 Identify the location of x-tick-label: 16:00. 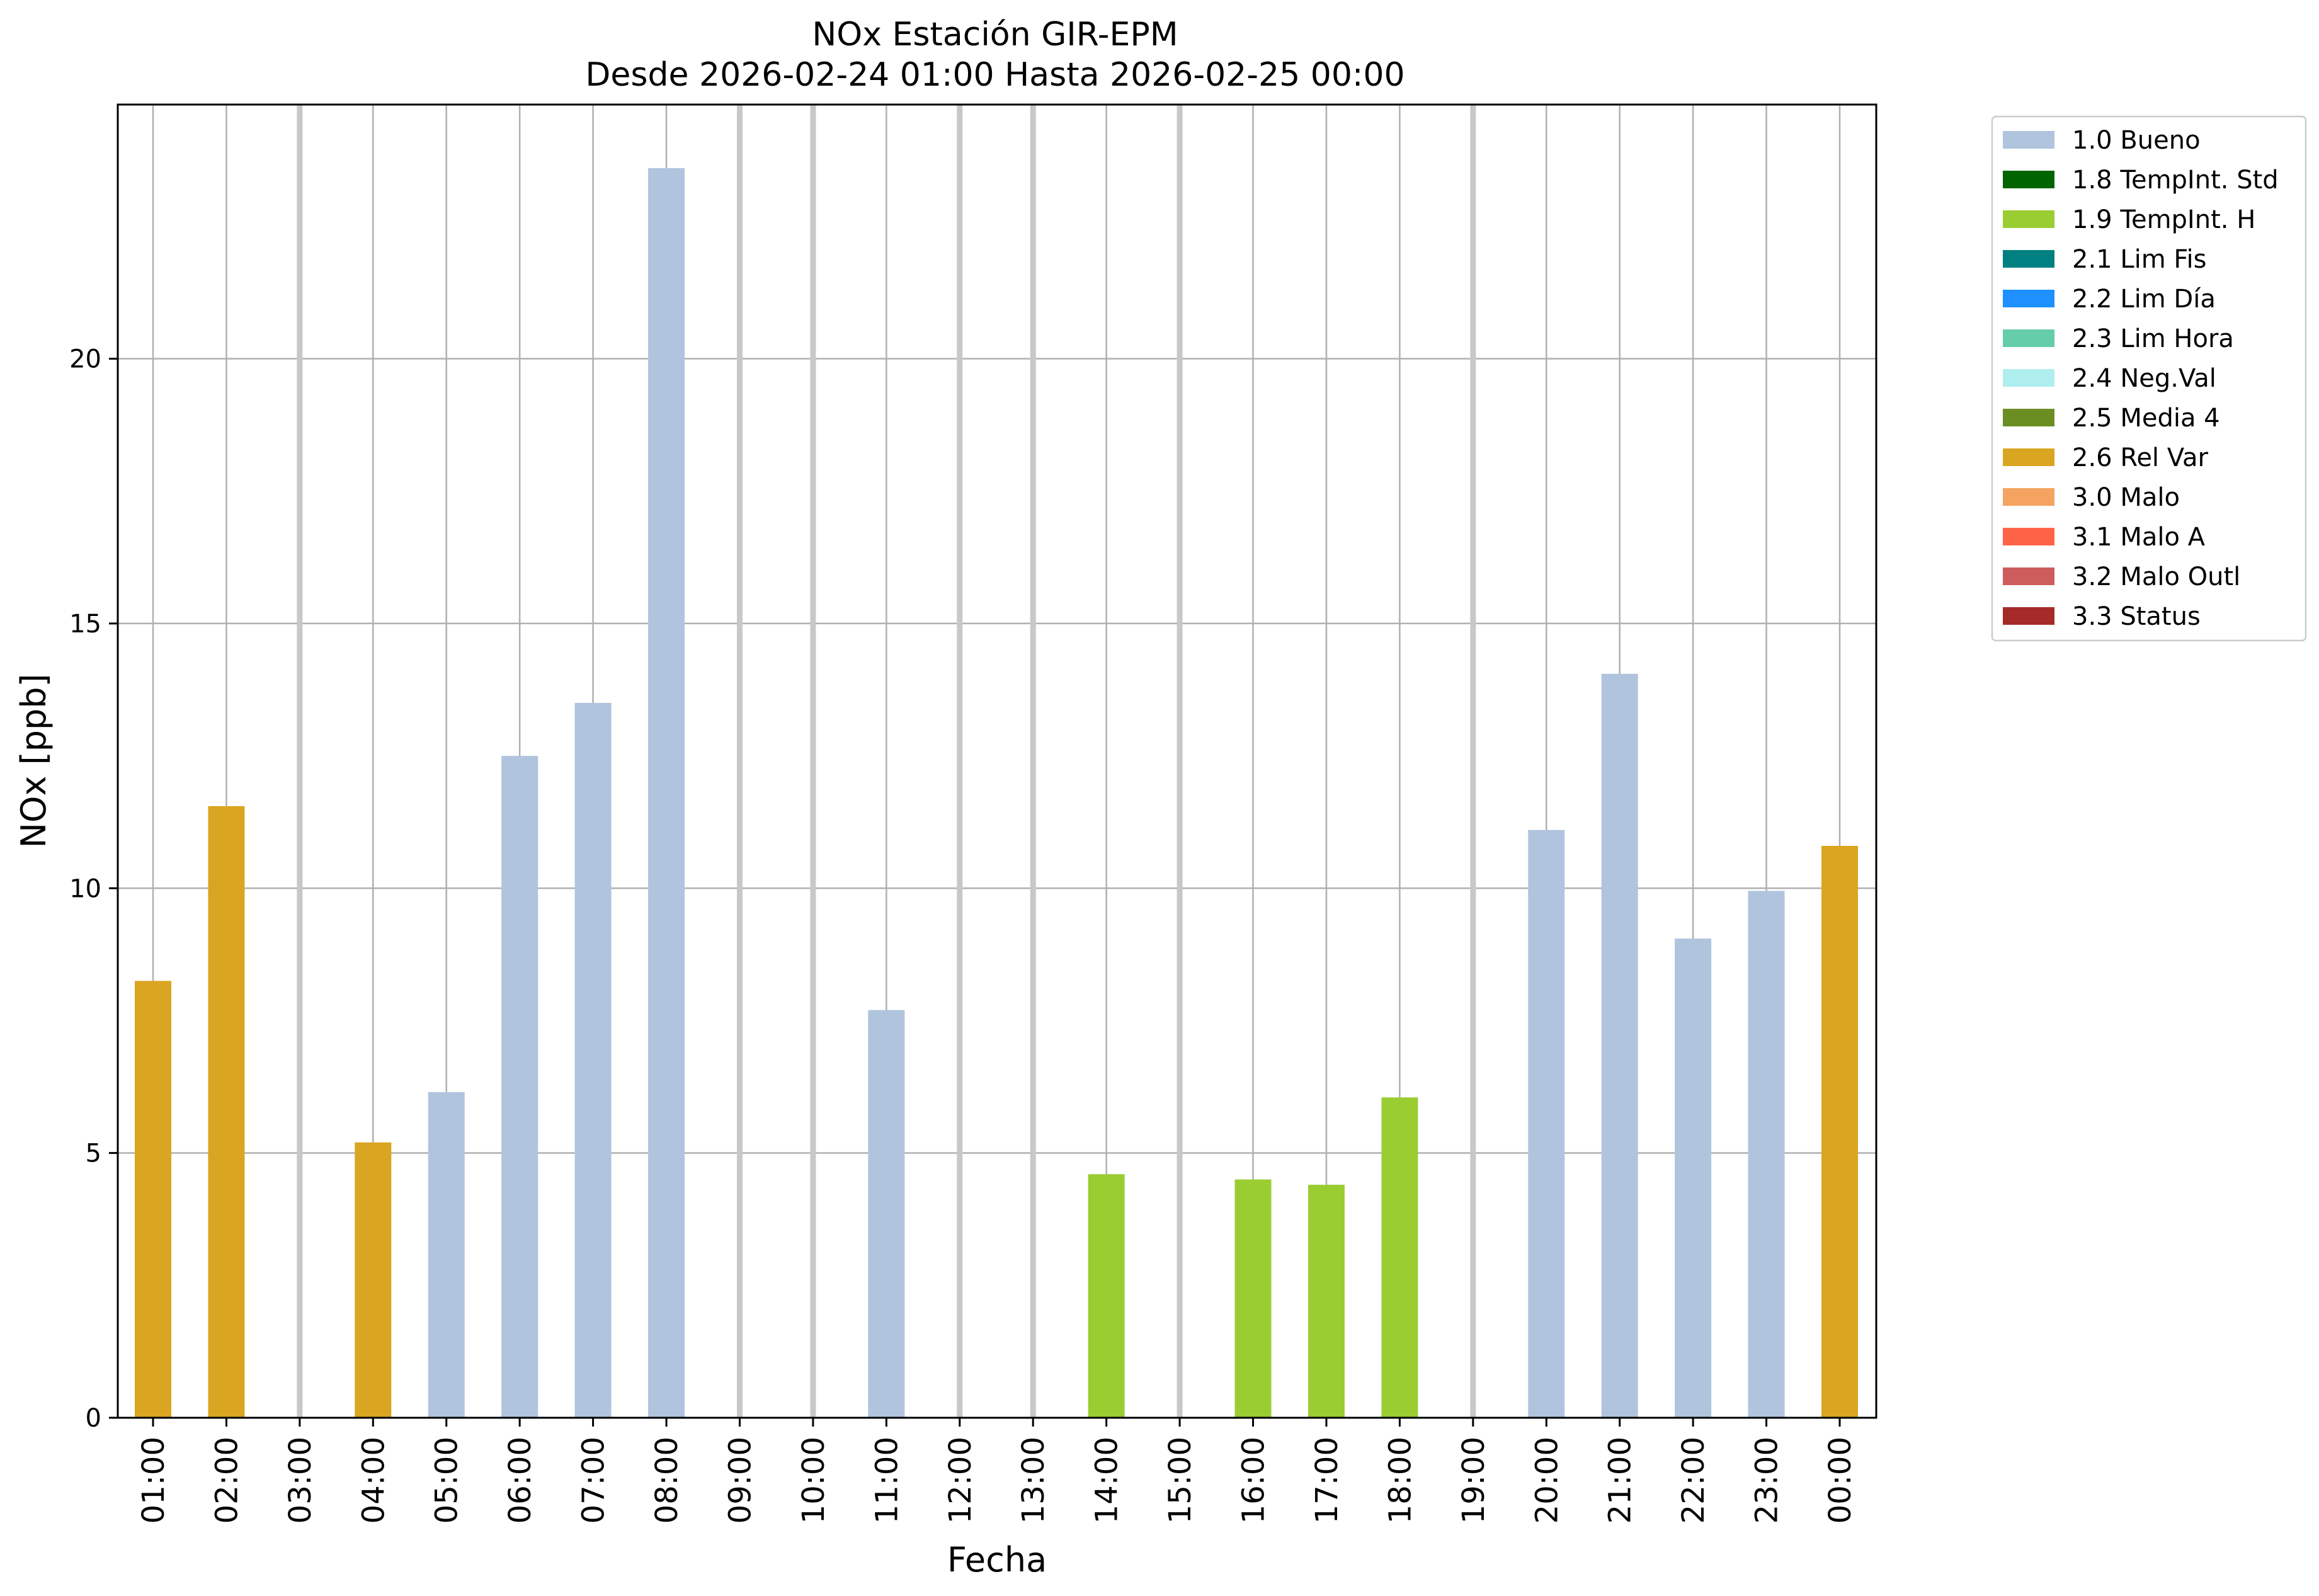
(1254, 1480).